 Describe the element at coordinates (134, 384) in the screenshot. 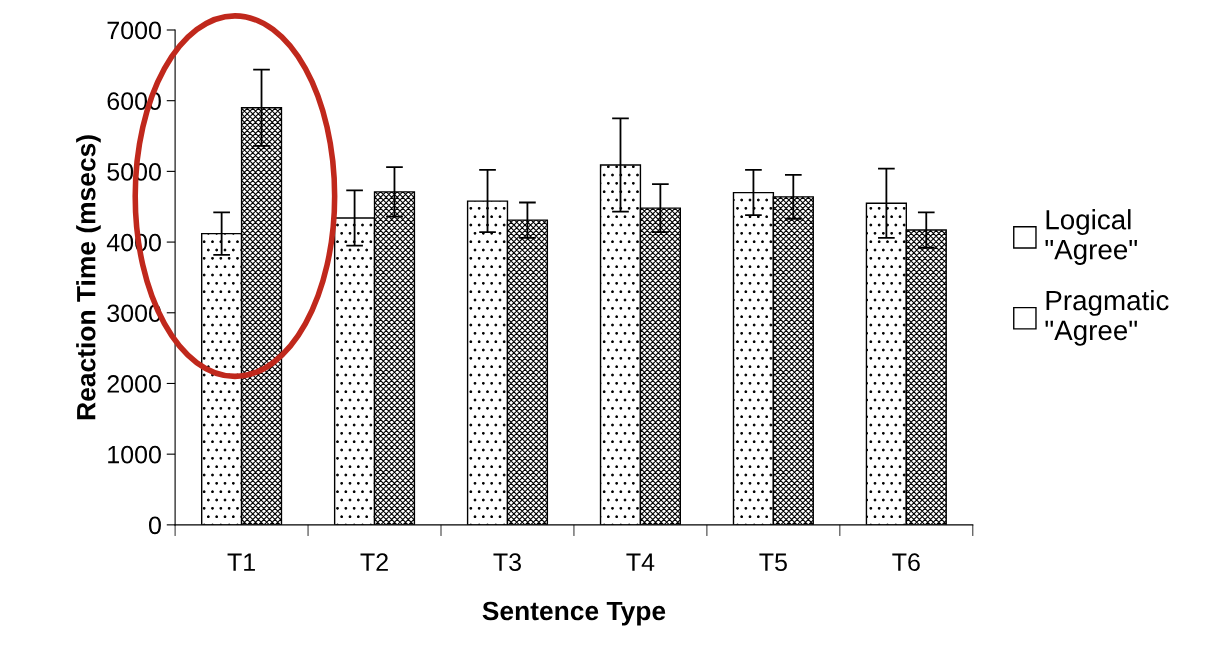

I see `y-tick-label: 2000` at that location.